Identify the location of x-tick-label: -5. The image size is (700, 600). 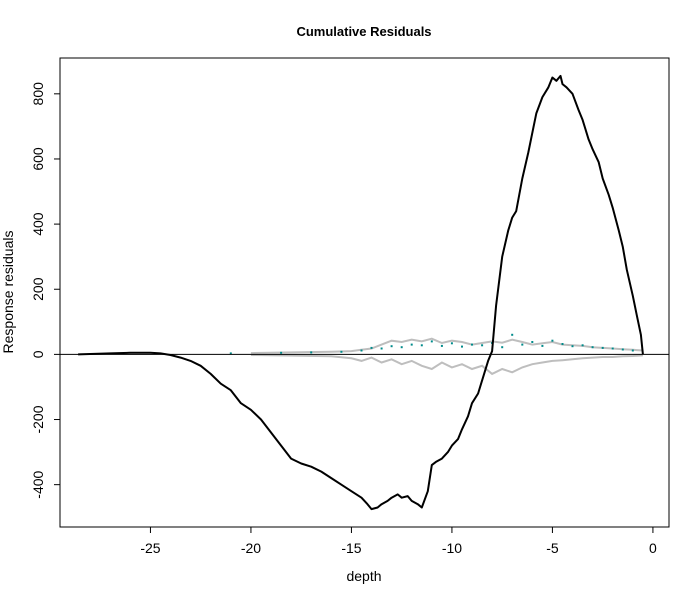
(552, 548).